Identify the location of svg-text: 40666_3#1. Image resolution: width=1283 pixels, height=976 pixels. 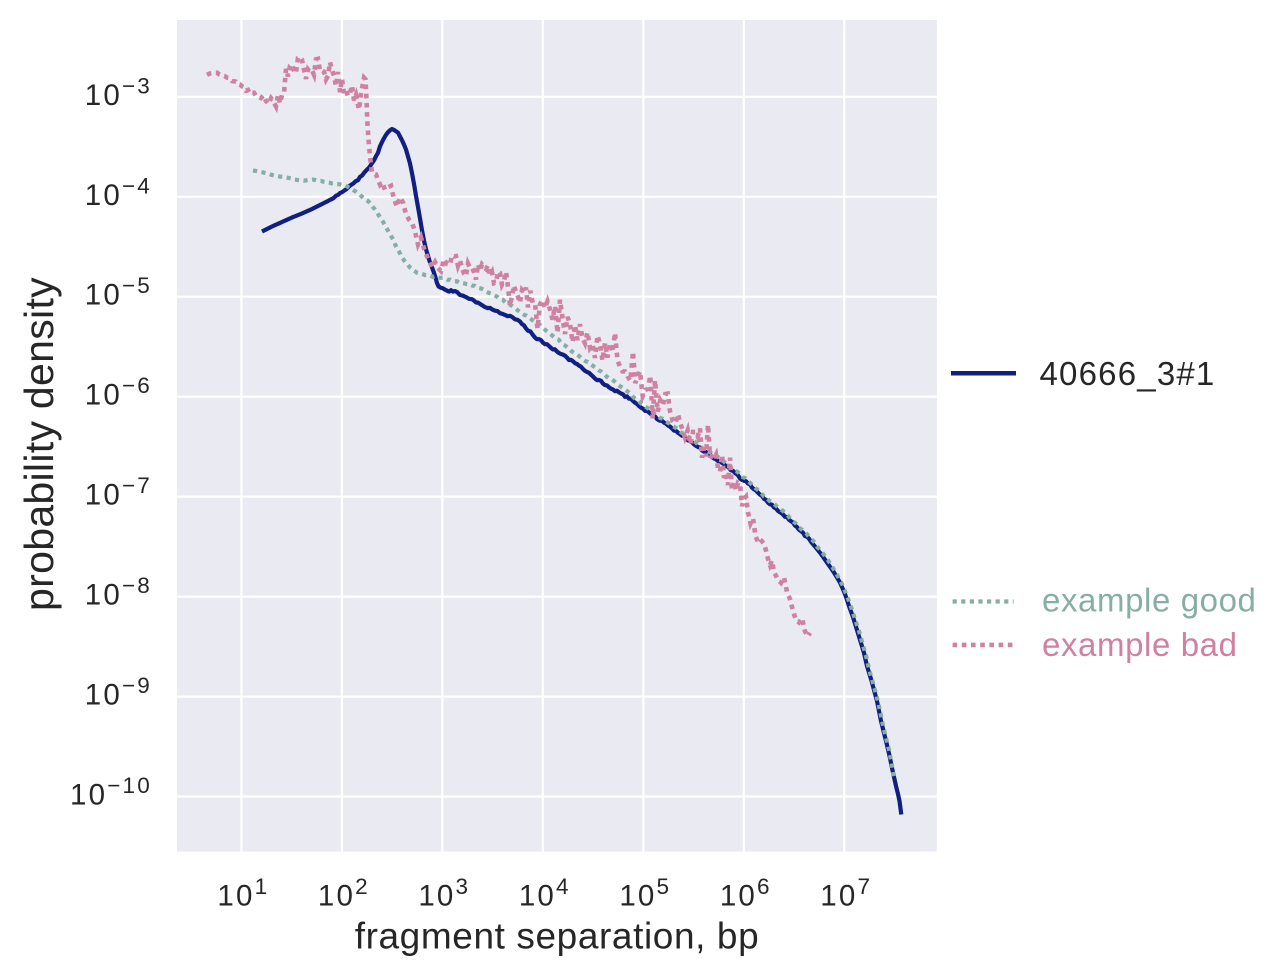
(1128, 373).